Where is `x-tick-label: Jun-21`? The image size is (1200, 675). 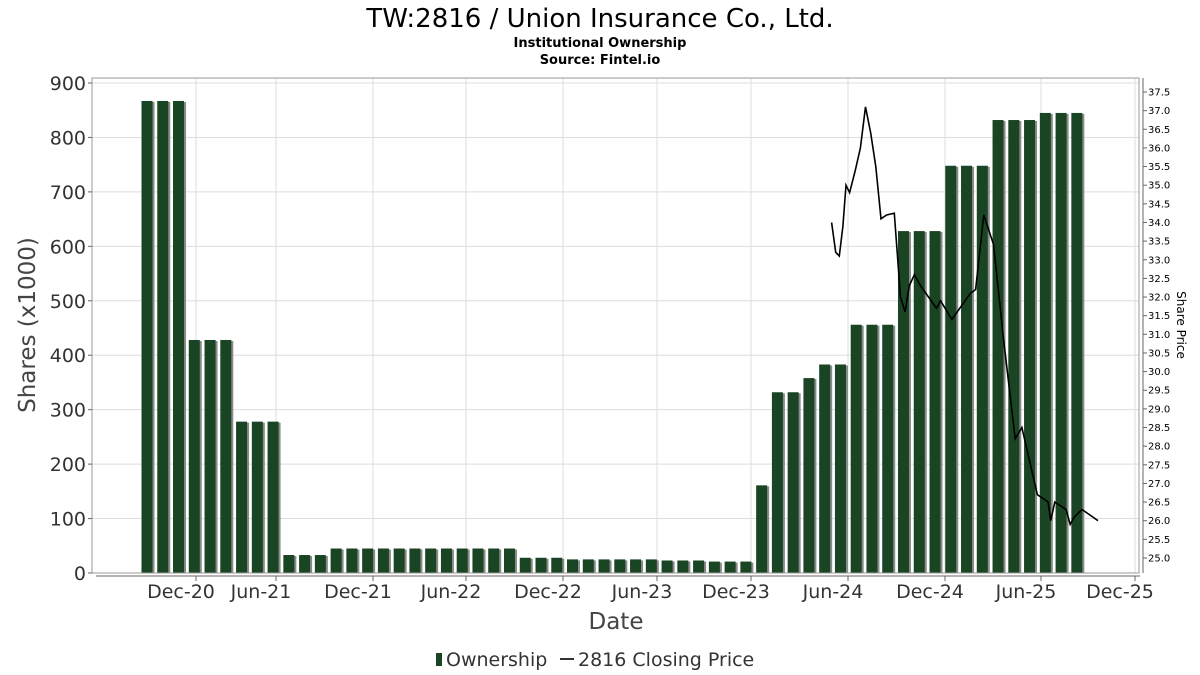 x-tick-label: Jun-21 is located at coordinates (261, 592).